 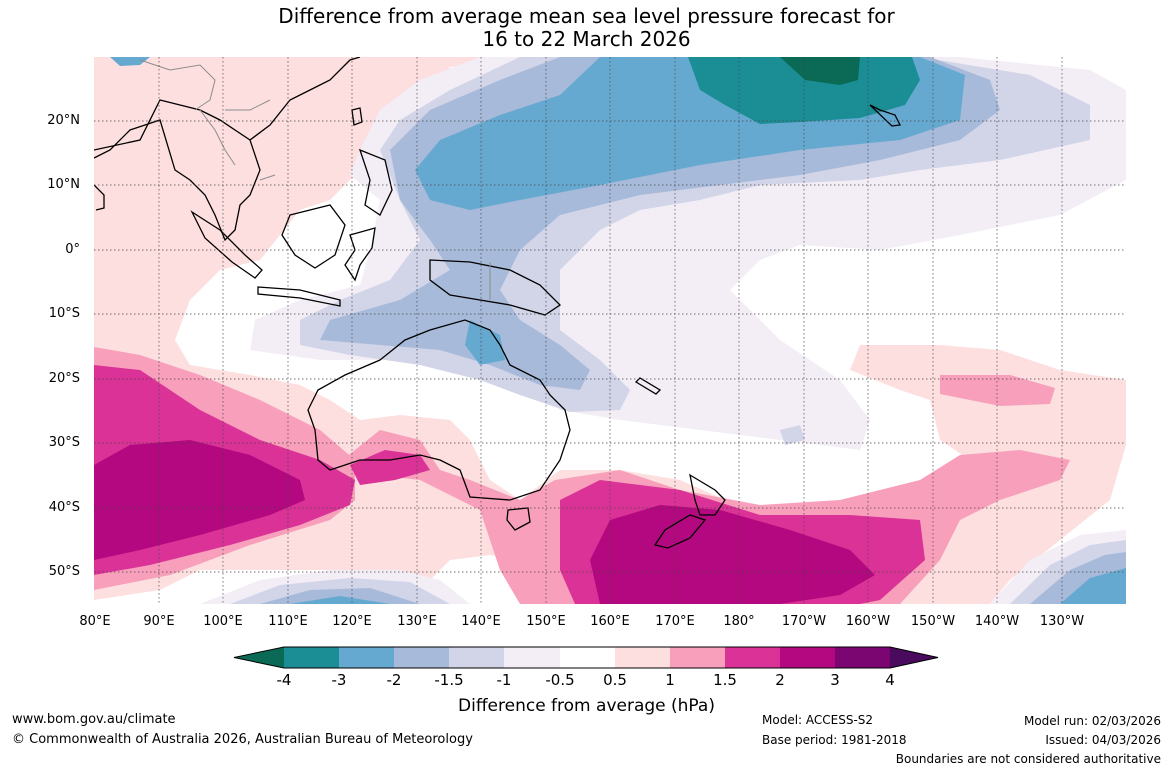 What do you see at coordinates (481, 621) in the screenshot?
I see `lon-label: 140°E` at bounding box center [481, 621].